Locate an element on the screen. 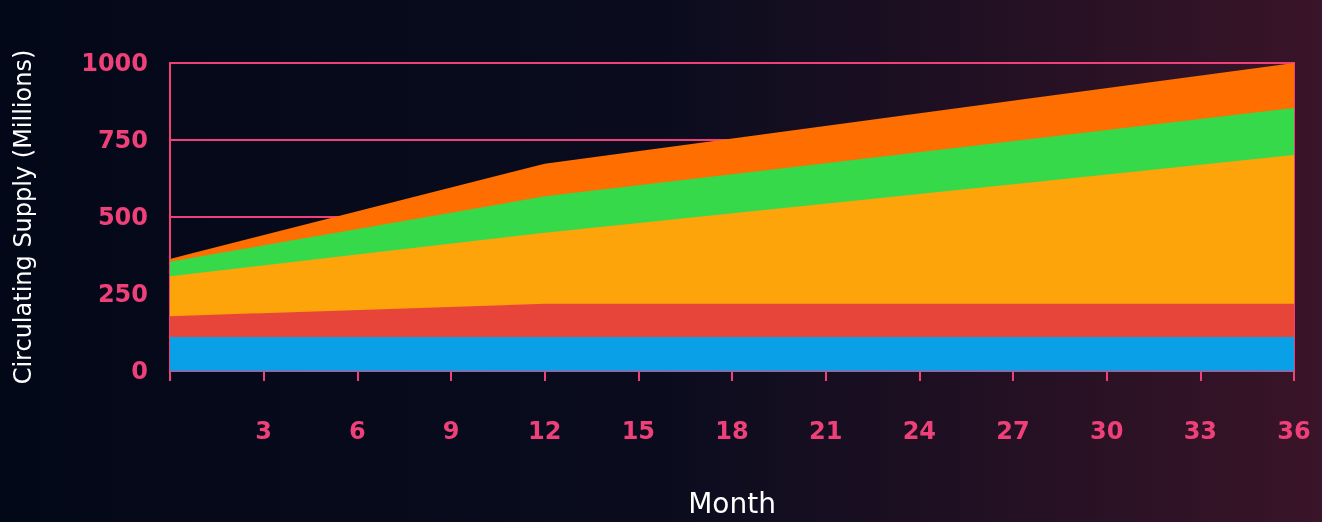 The height and width of the screenshot is (522, 1322). x-tick-label: 9 is located at coordinates (451, 431).